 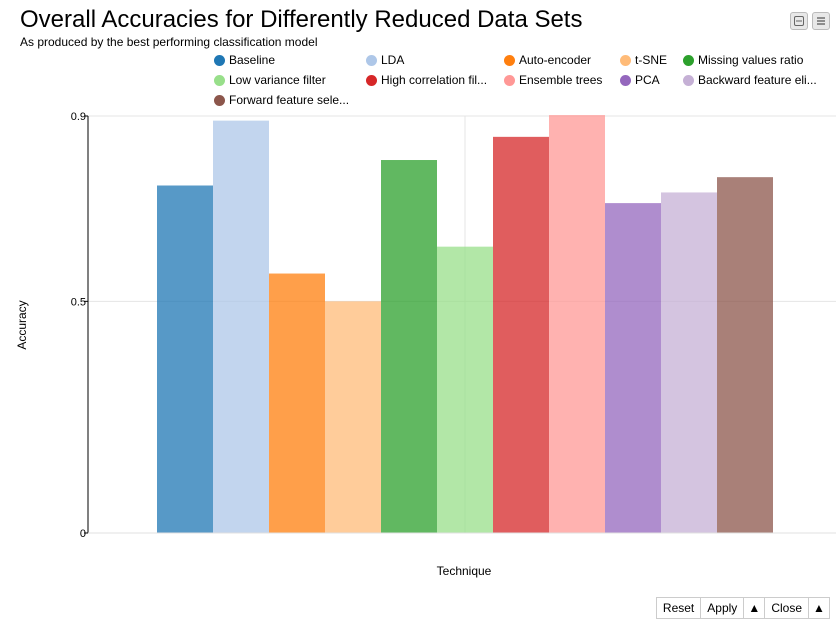 I want to click on close-options-button: ▲, so click(x=819, y=608).